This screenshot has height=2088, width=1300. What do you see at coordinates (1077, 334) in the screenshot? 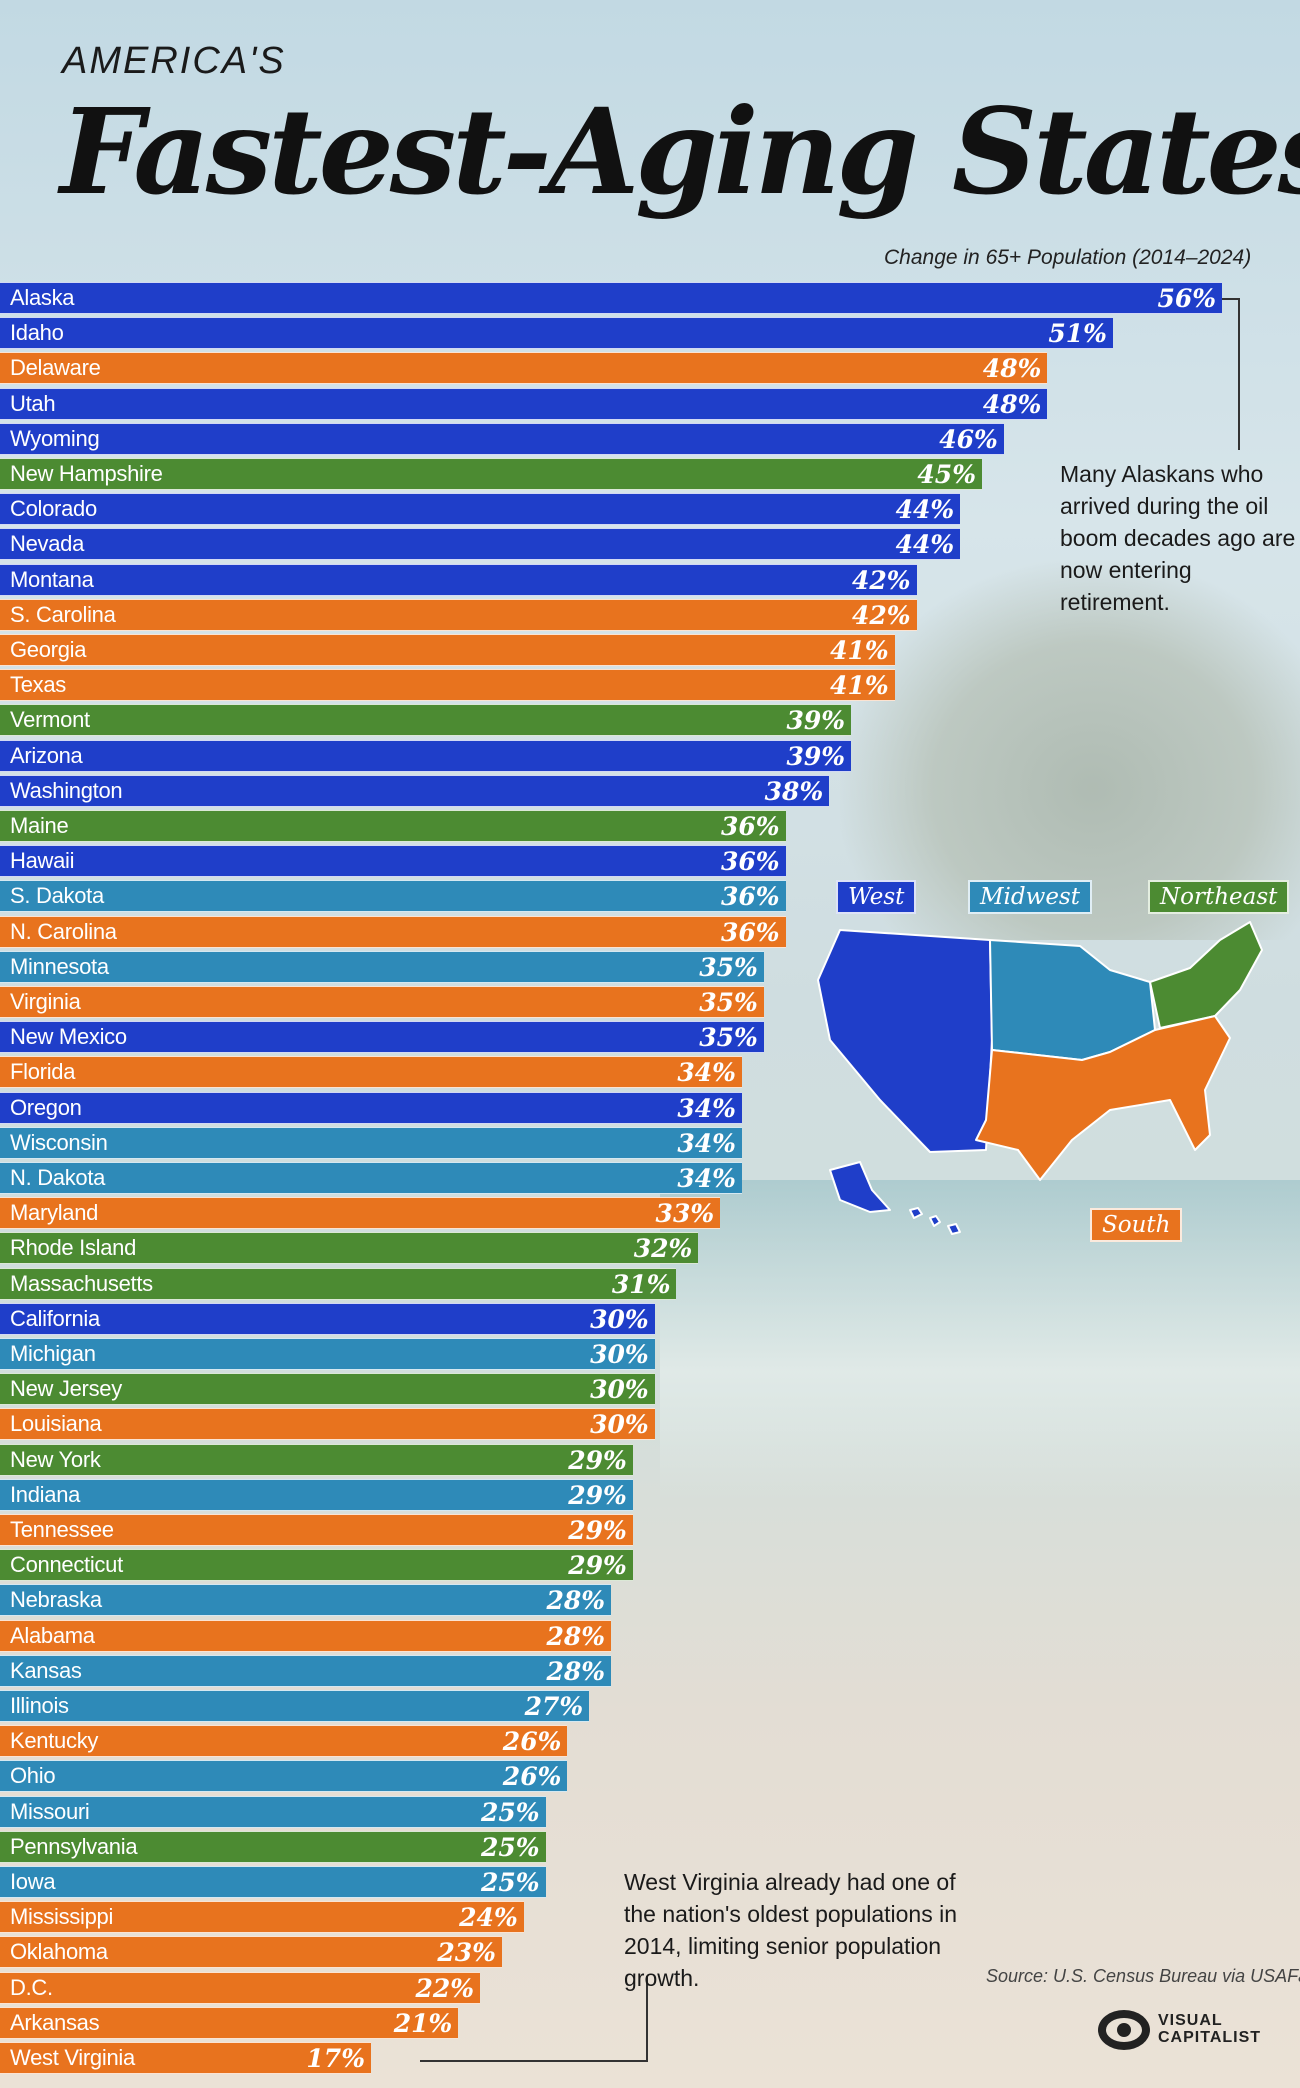
I see `bar-value-label: 51%` at bounding box center [1077, 334].